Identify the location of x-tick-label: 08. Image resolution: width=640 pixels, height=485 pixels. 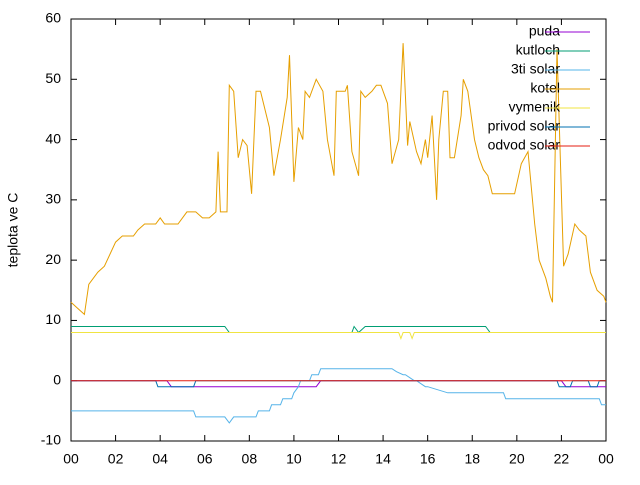
(250, 459).